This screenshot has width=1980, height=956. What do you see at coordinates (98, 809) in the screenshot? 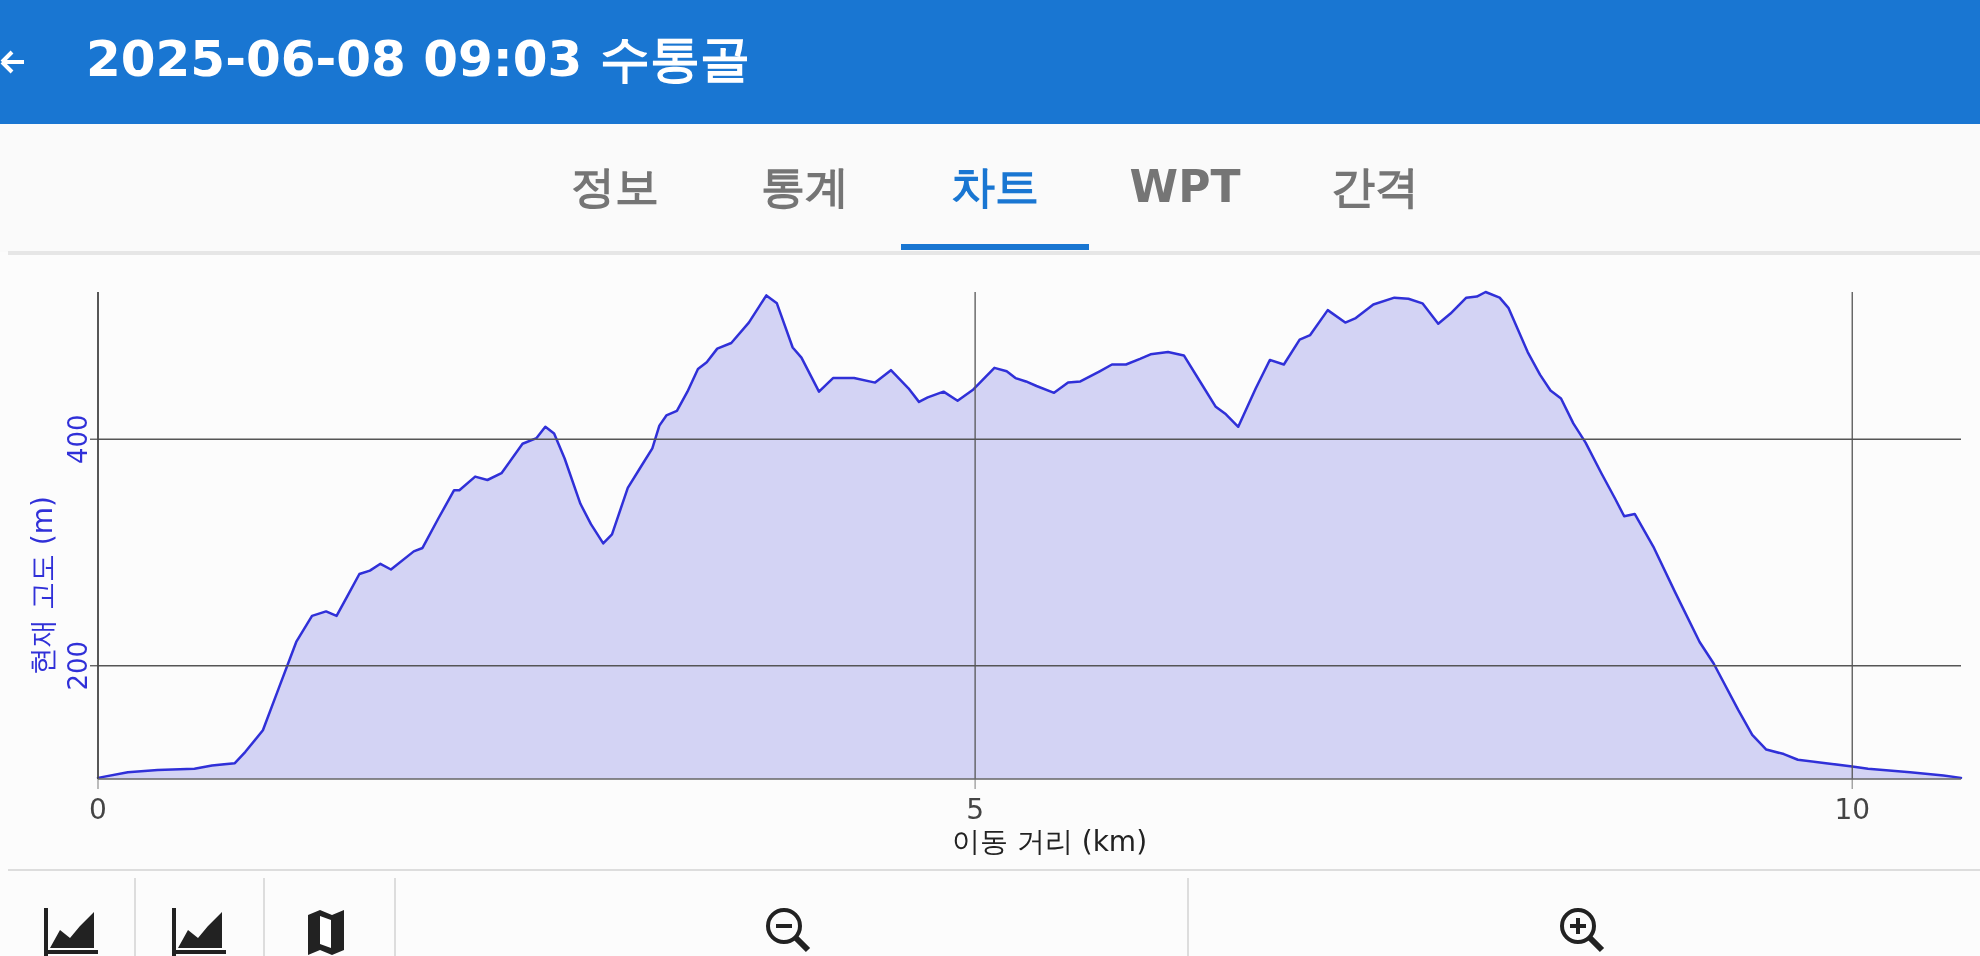
I see `x-tick-label: 0` at bounding box center [98, 809].